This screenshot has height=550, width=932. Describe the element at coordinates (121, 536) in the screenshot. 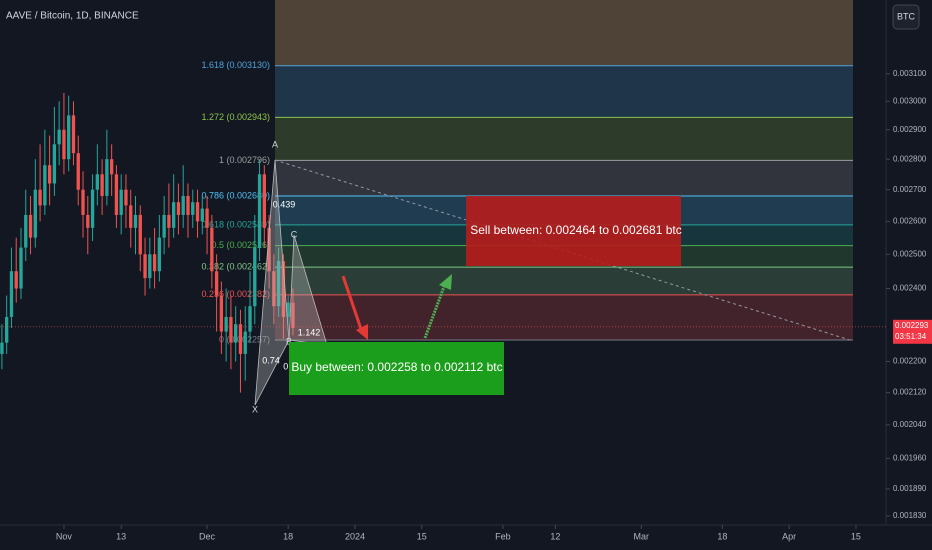

I see `x-tick-label: 13` at that location.